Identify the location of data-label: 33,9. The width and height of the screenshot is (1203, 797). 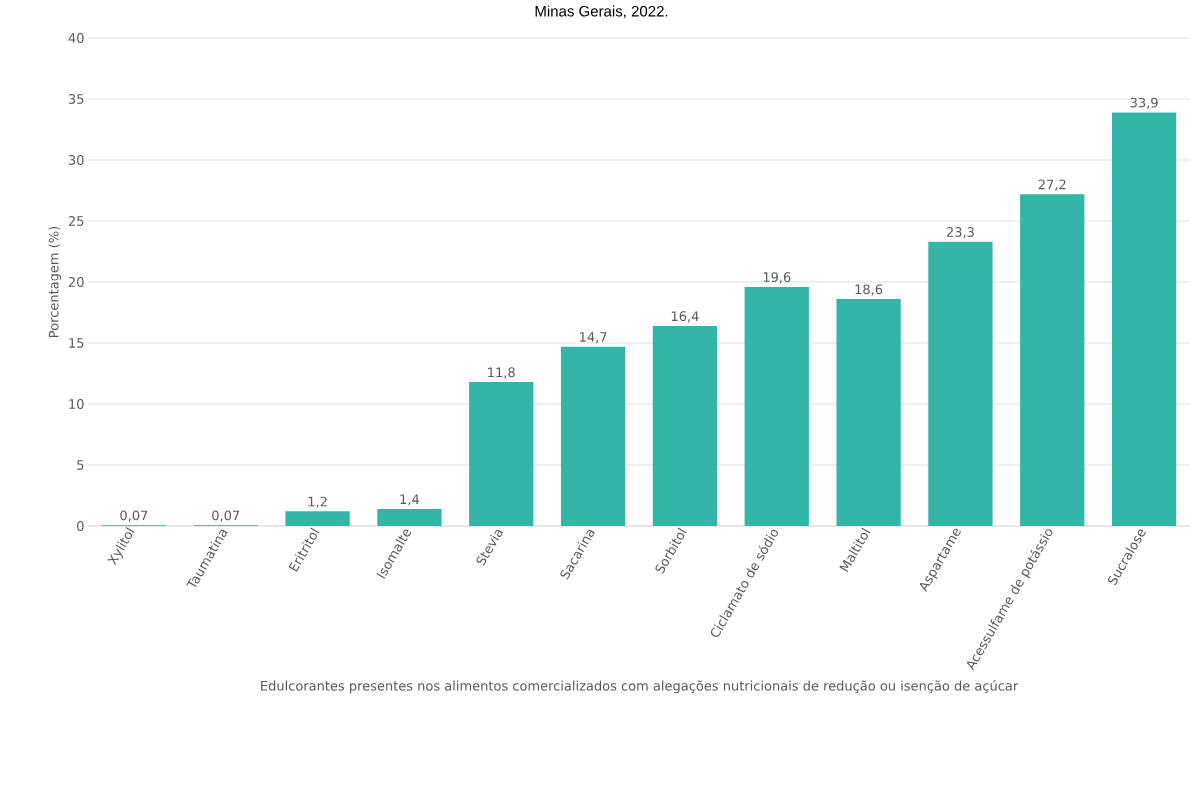
(1144, 103).